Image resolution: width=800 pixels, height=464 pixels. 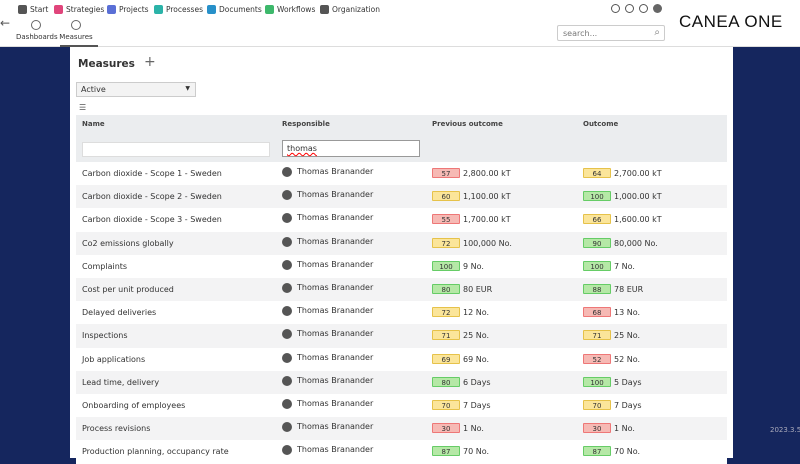 I want to click on value: 2,700.00 kT, so click(x=638, y=173).